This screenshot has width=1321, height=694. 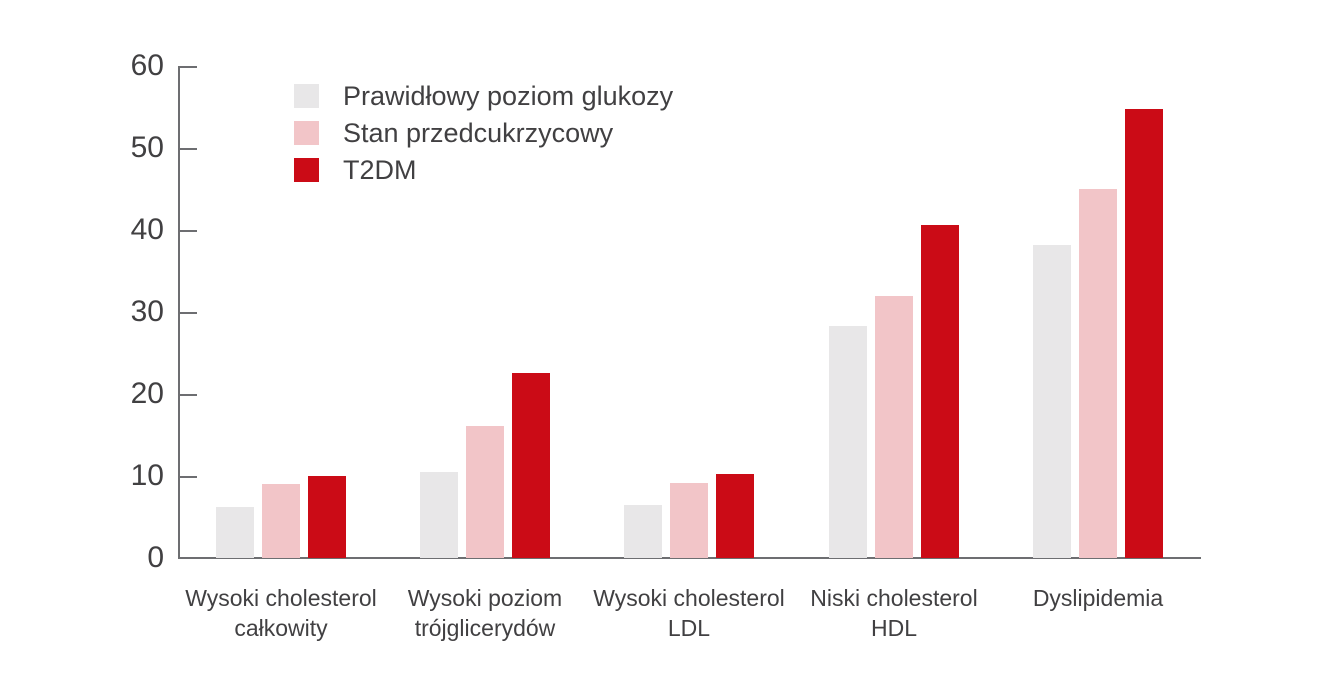 What do you see at coordinates (689, 520) in the screenshot?
I see `bar-stan-przedcukrzycowy-c2` at bounding box center [689, 520].